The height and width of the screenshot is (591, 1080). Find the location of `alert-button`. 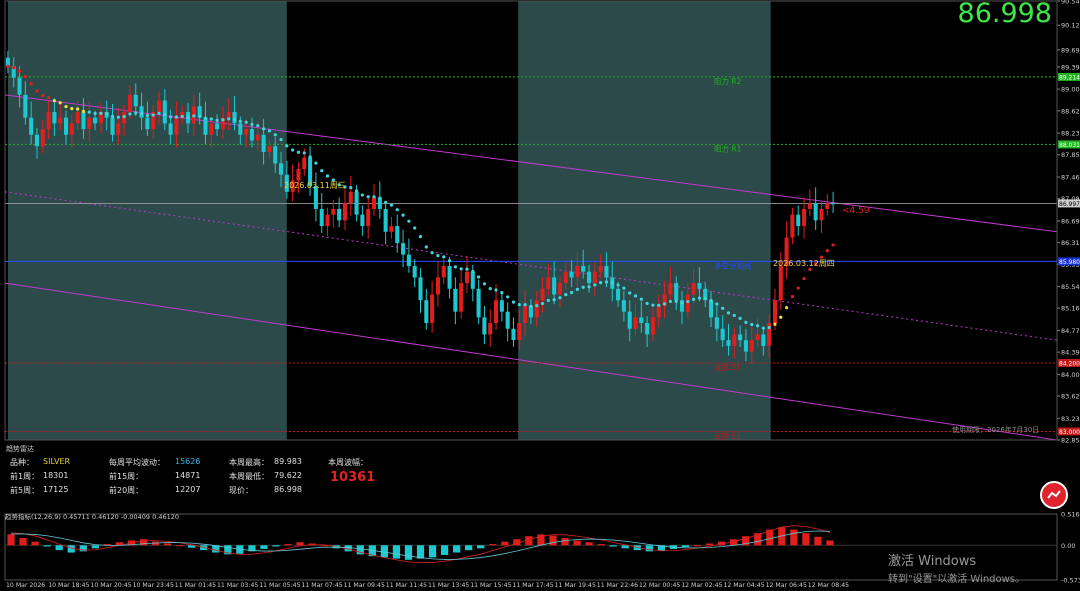

alert-button is located at coordinates (1054, 495).